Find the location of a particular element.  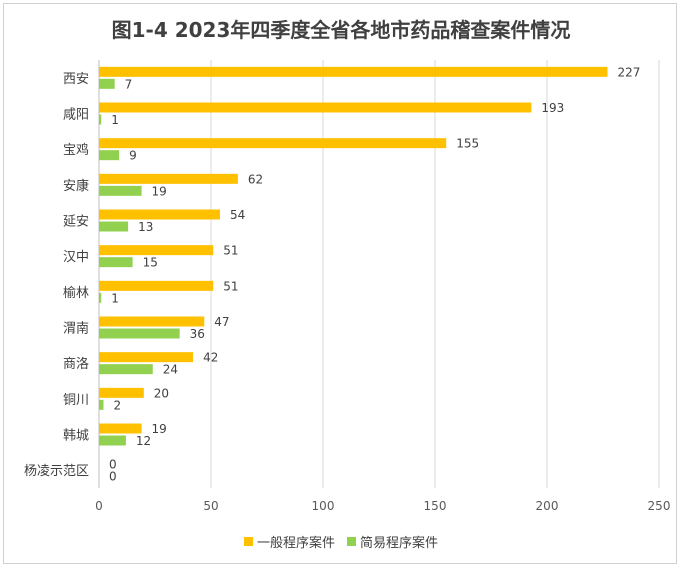

data-label-simple-4: 13 is located at coordinates (145, 227).